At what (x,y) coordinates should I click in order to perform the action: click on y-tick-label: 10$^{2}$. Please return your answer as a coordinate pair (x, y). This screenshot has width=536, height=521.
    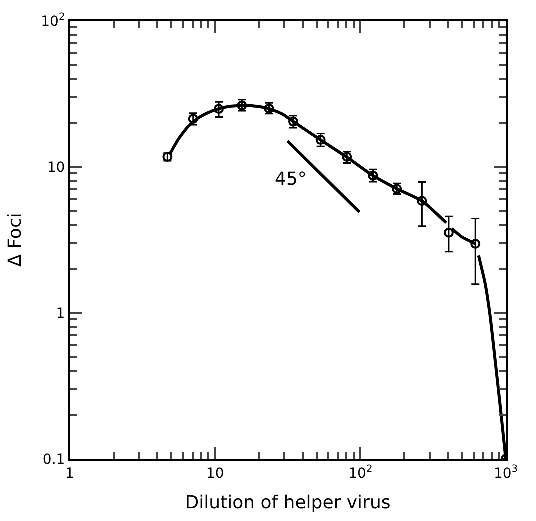
    Looking at the image, I should click on (53, 21).